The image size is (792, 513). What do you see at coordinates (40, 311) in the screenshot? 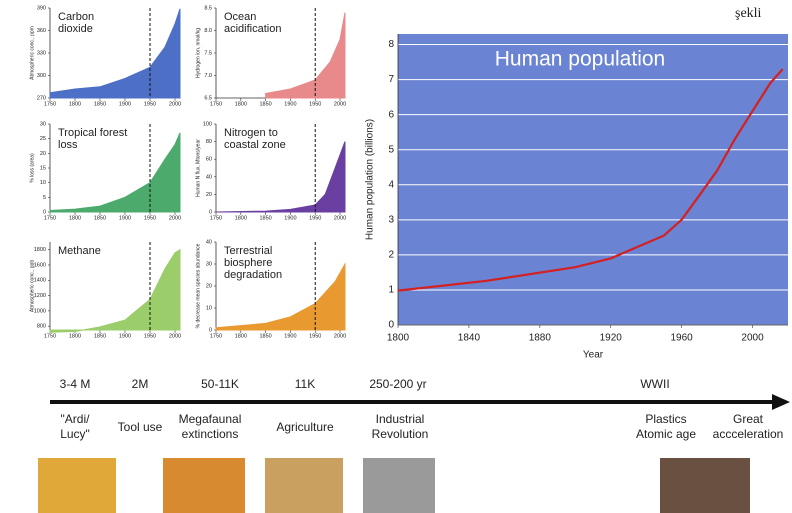
I see `y-tick-label: 1000` at bounding box center [40, 311].